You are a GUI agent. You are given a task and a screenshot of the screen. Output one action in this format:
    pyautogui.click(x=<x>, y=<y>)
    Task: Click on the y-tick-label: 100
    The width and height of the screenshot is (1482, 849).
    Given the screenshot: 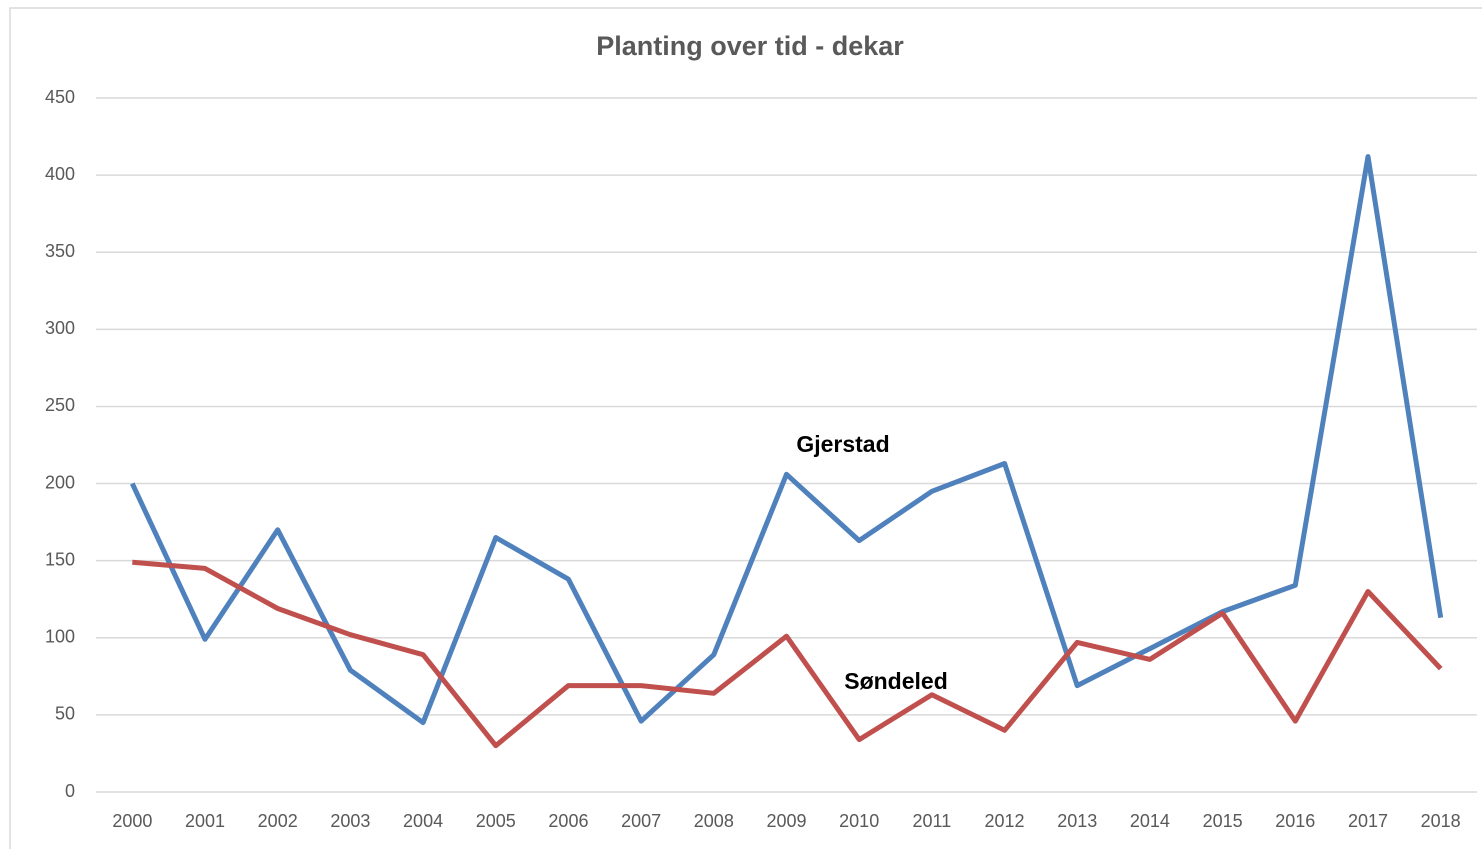 What is the action you would take?
    pyautogui.click(x=60, y=637)
    